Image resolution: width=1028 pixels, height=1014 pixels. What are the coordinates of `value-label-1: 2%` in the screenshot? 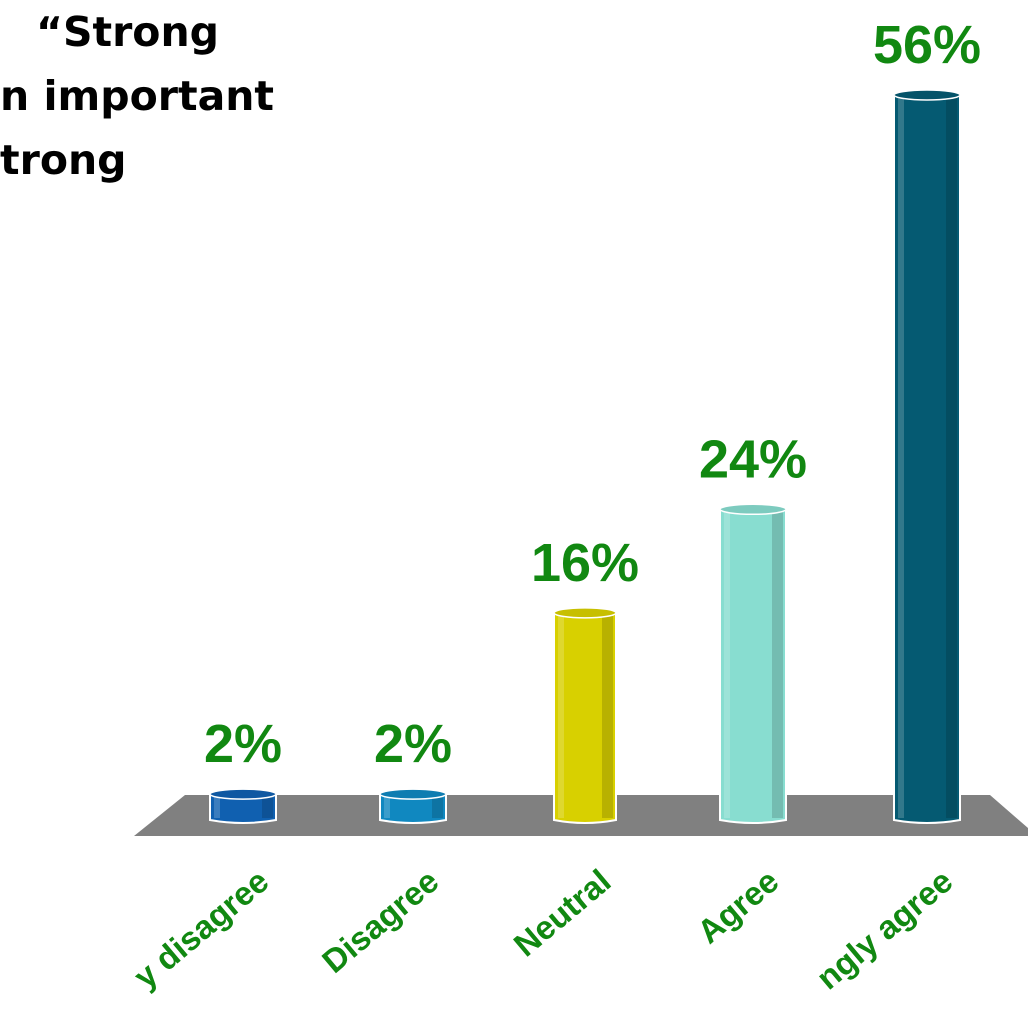 It's located at (243, 744).